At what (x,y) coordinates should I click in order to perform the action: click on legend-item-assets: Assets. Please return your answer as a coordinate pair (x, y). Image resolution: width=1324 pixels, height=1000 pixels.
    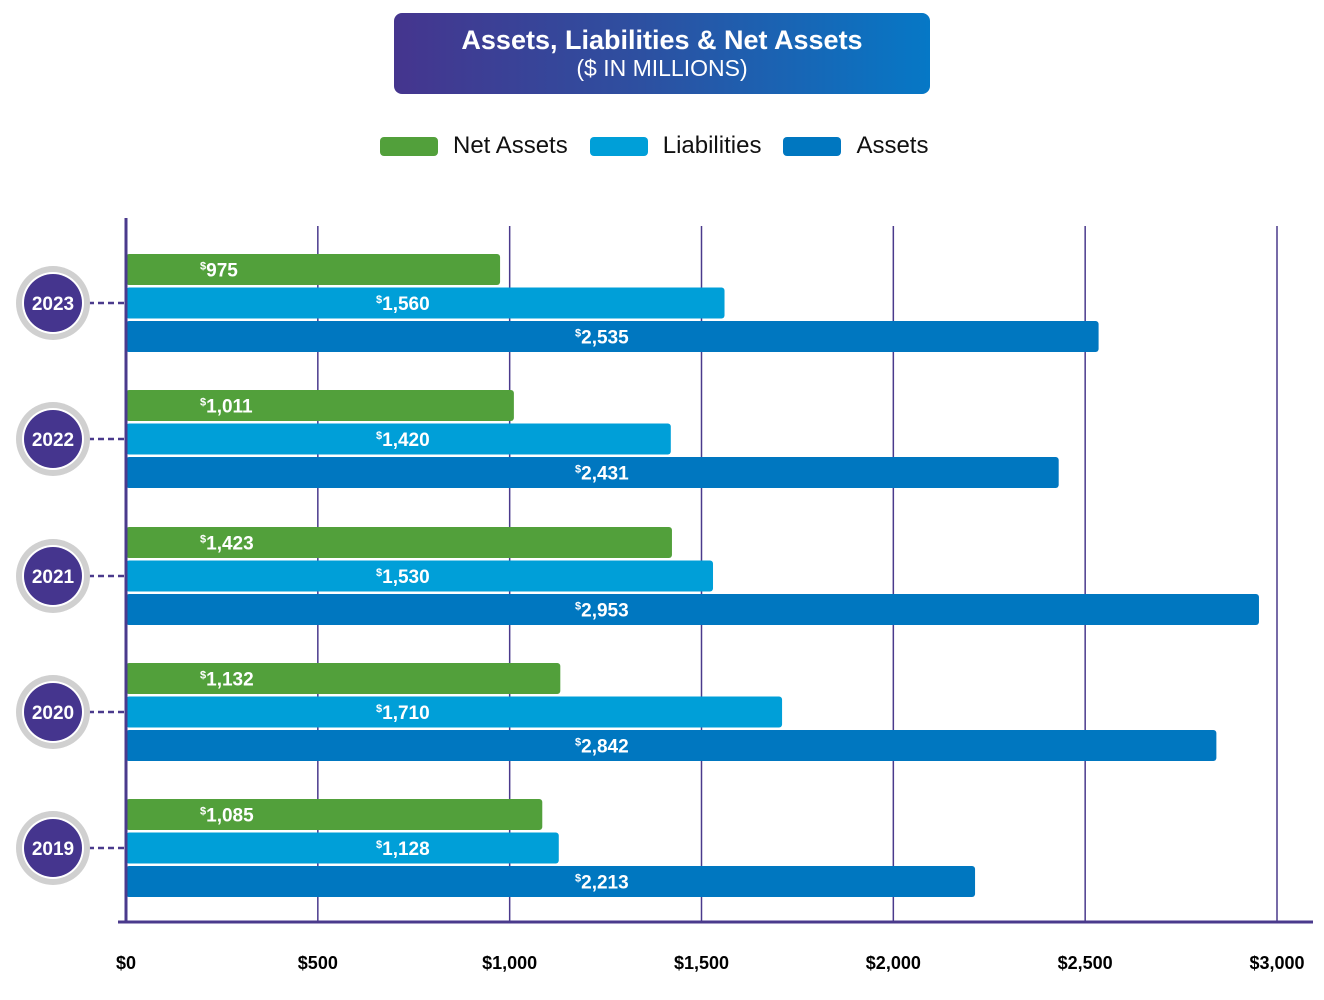
    Looking at the image, I should click on (855, 146).